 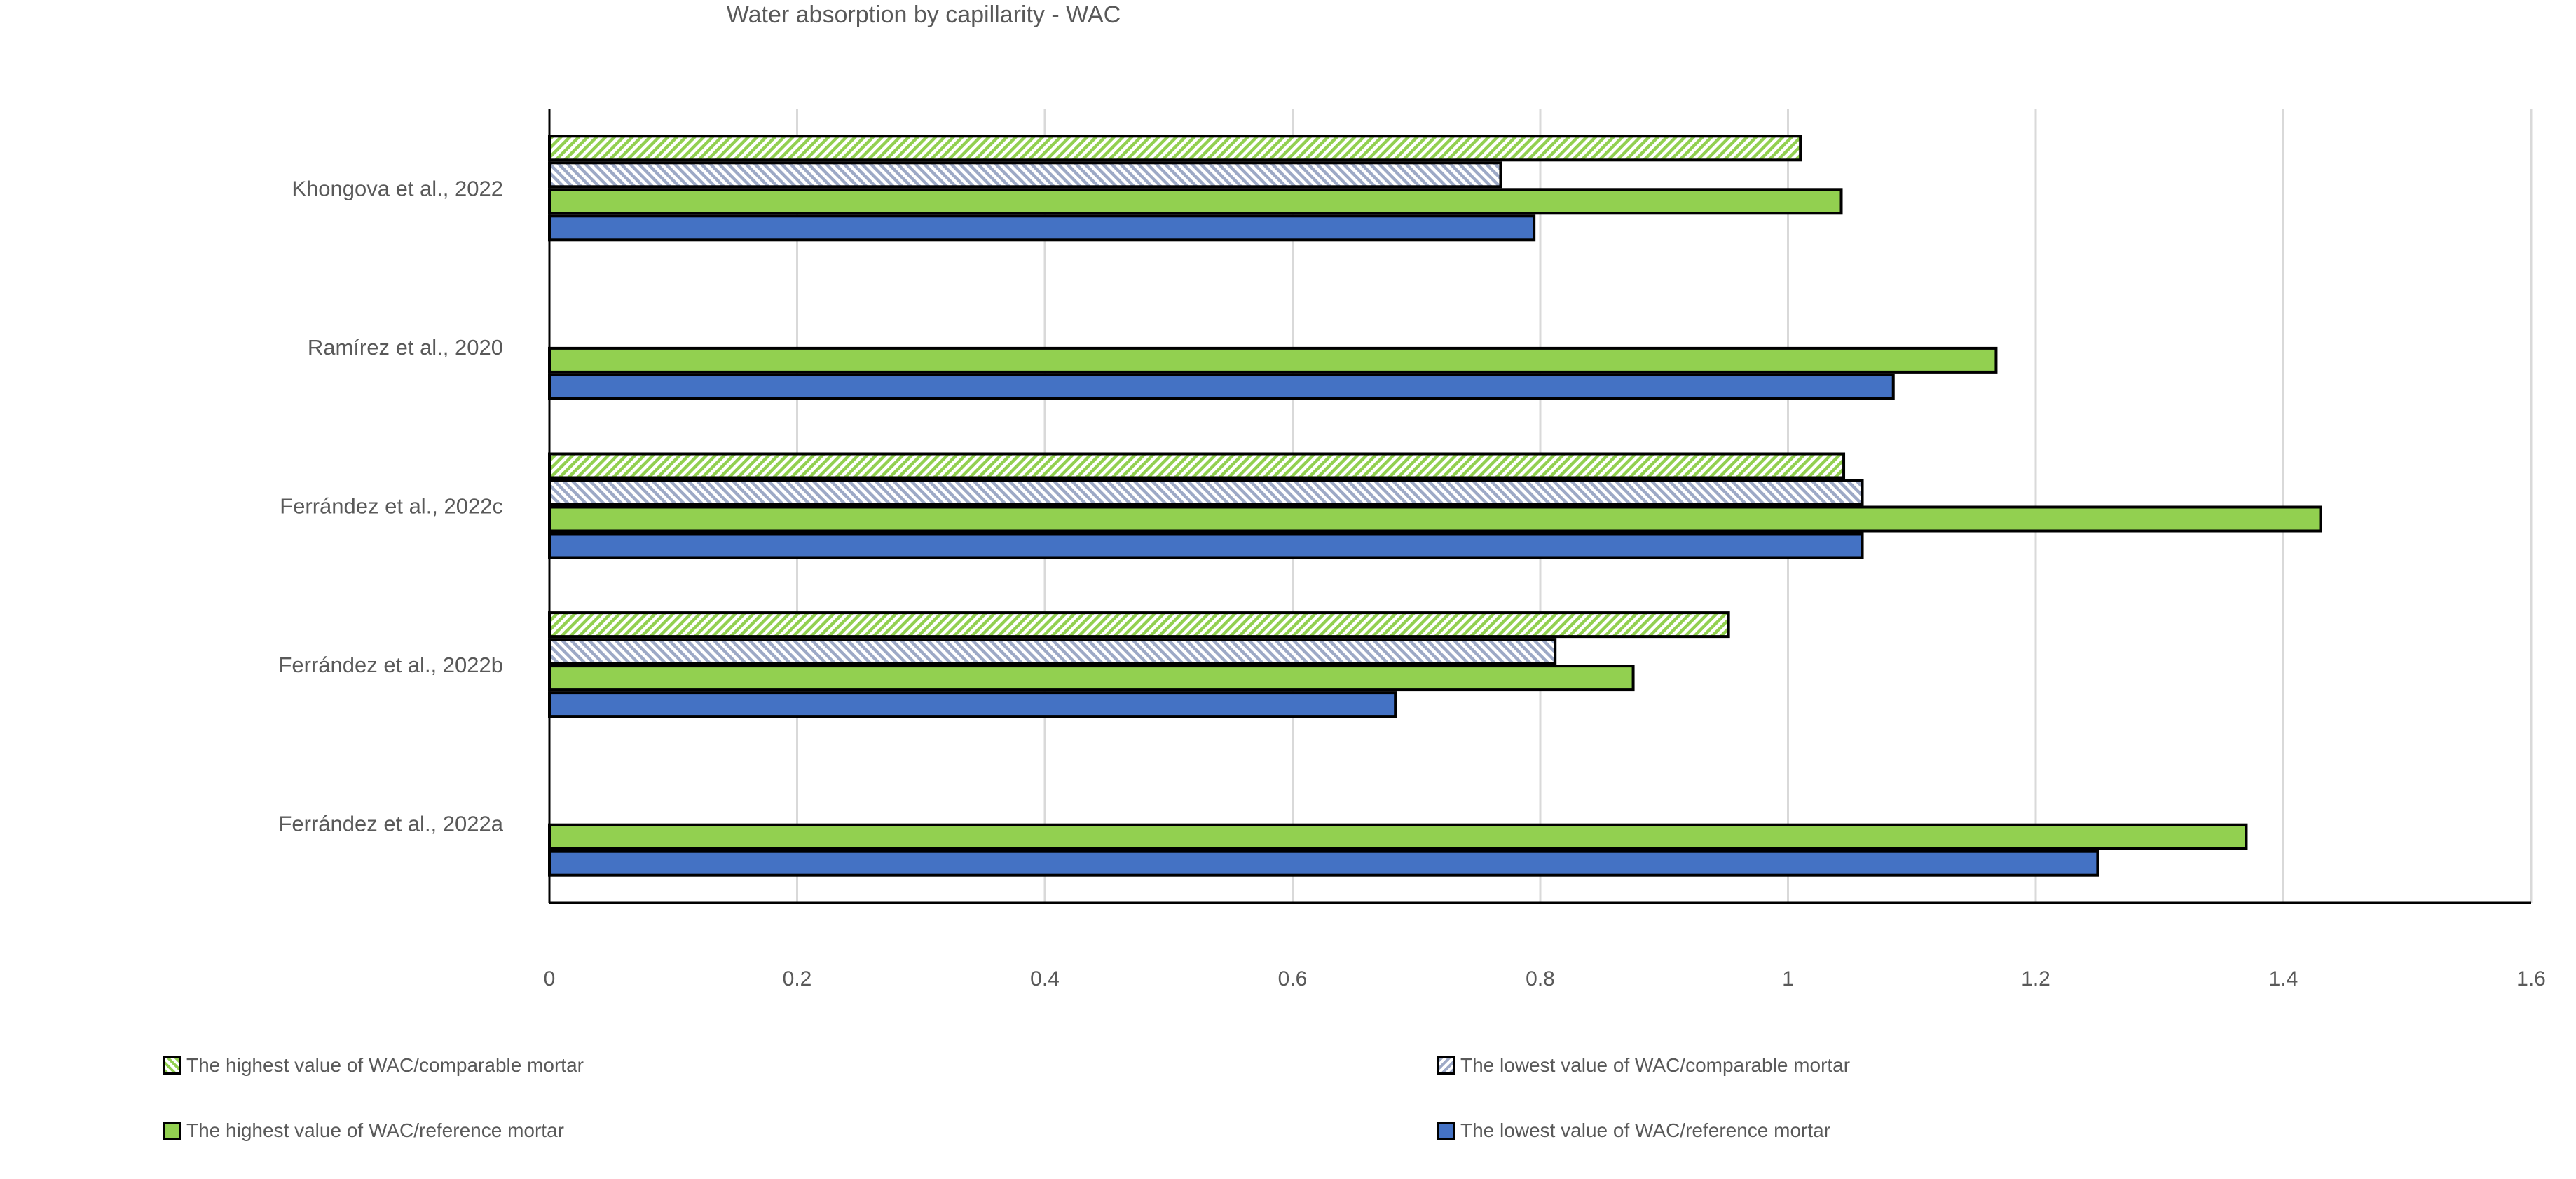 I want to click on category-label: Ferrández et al., 2022b, so click(x=391, y=665).